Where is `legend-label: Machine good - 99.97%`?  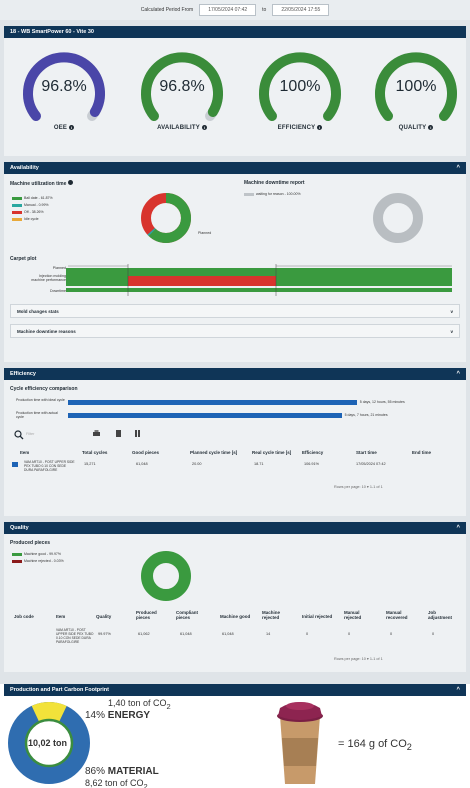 legend-label: Machine good - 99.97% is located at coordinates (42, 554).